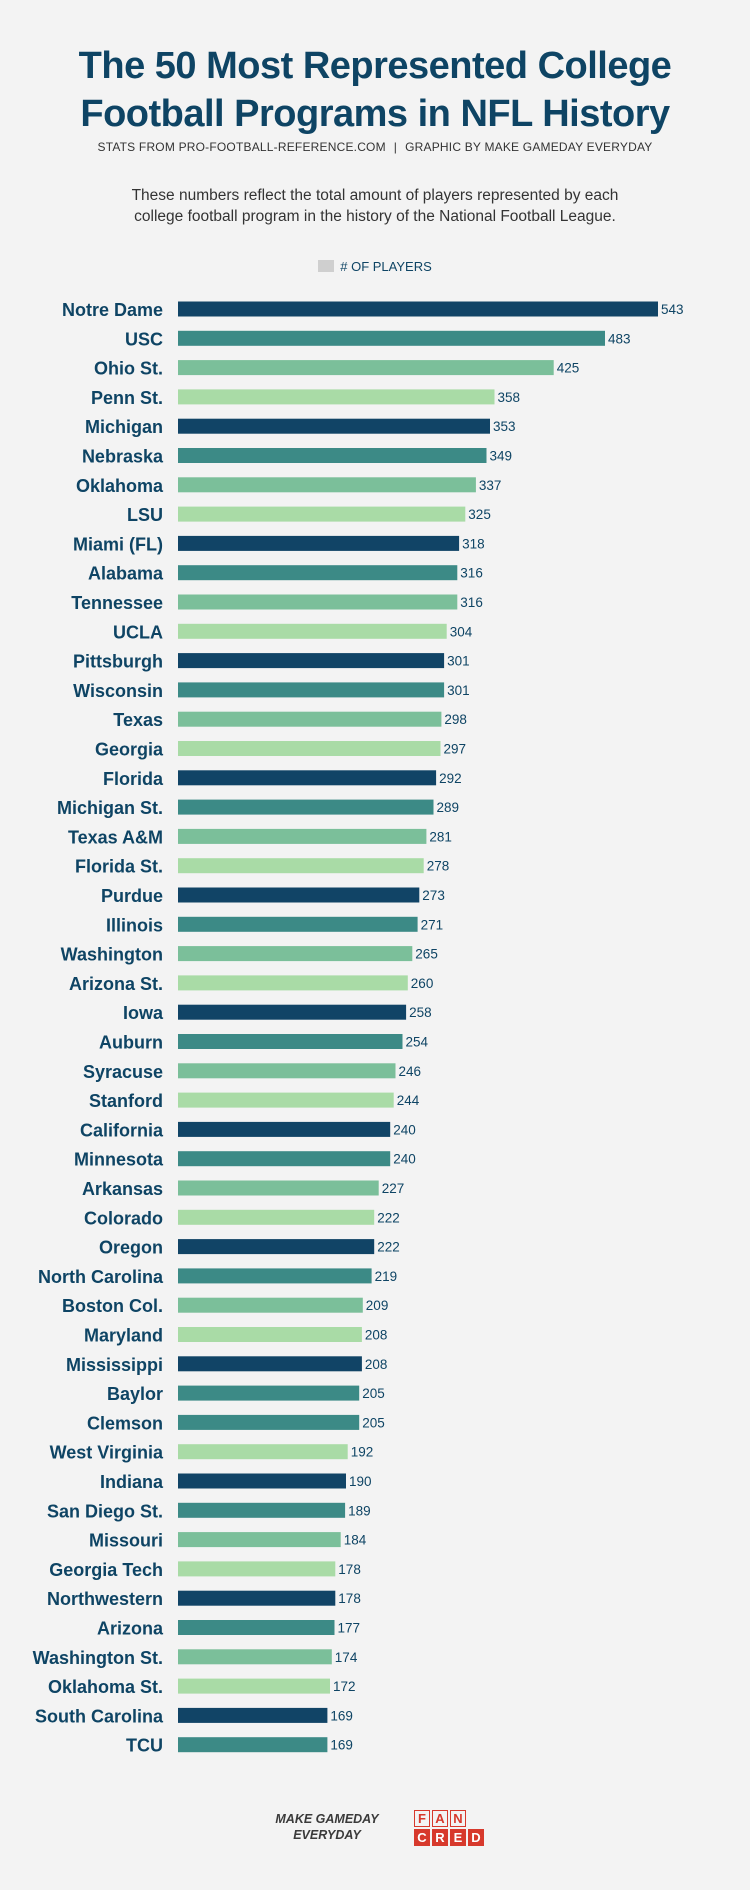 This screenshot has width=750, height=1890. Describe the element at coordinates (241, 147) in the screenshot. I see `credit-source: STATS FROM PRO-FOOTBALL-REFERENCE.COM` at that location.